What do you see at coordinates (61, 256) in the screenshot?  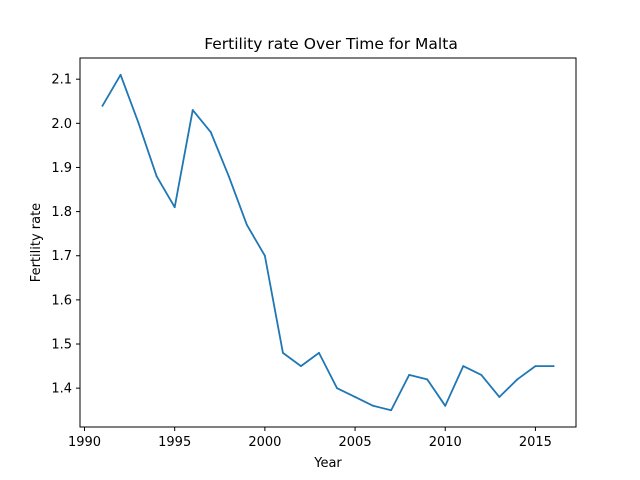 I see `y-tick-label: 1.7` at bounding box center [61, 256].